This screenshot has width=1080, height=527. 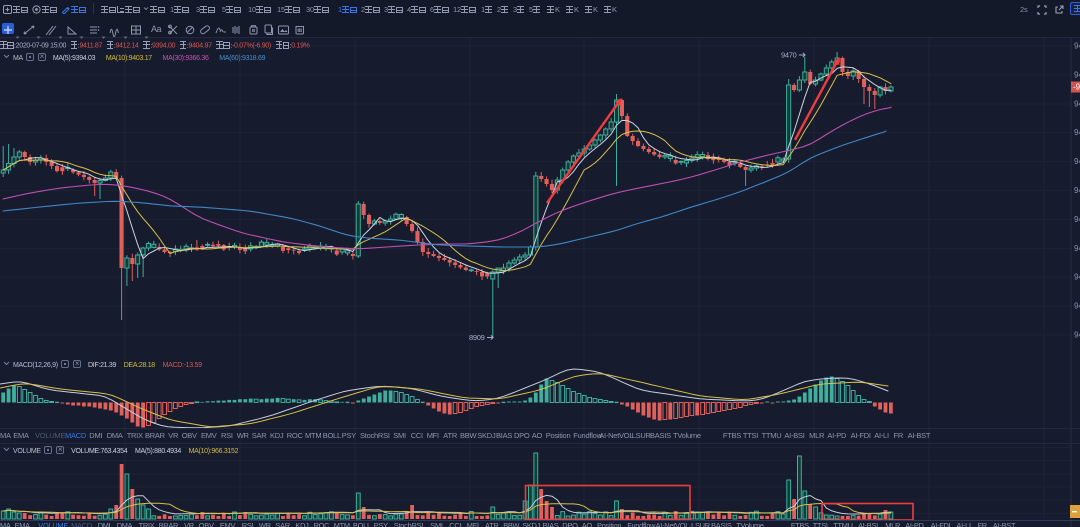 I want to click on svg-text: 9442, so click(x=1077, y=219).